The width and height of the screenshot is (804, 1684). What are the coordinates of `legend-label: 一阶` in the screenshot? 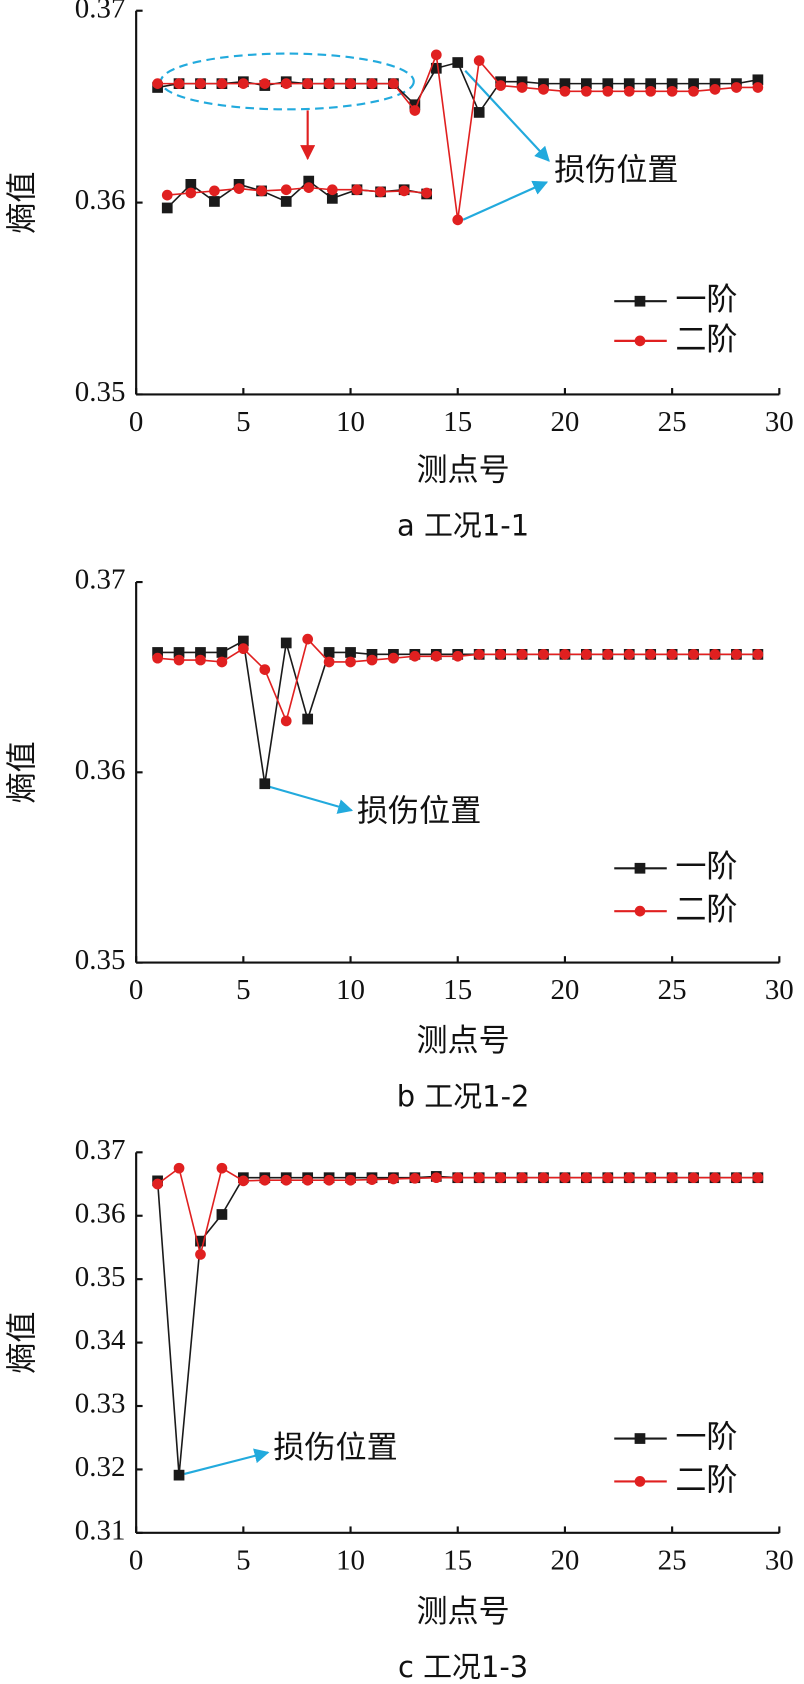 It's located at (706, 1438).